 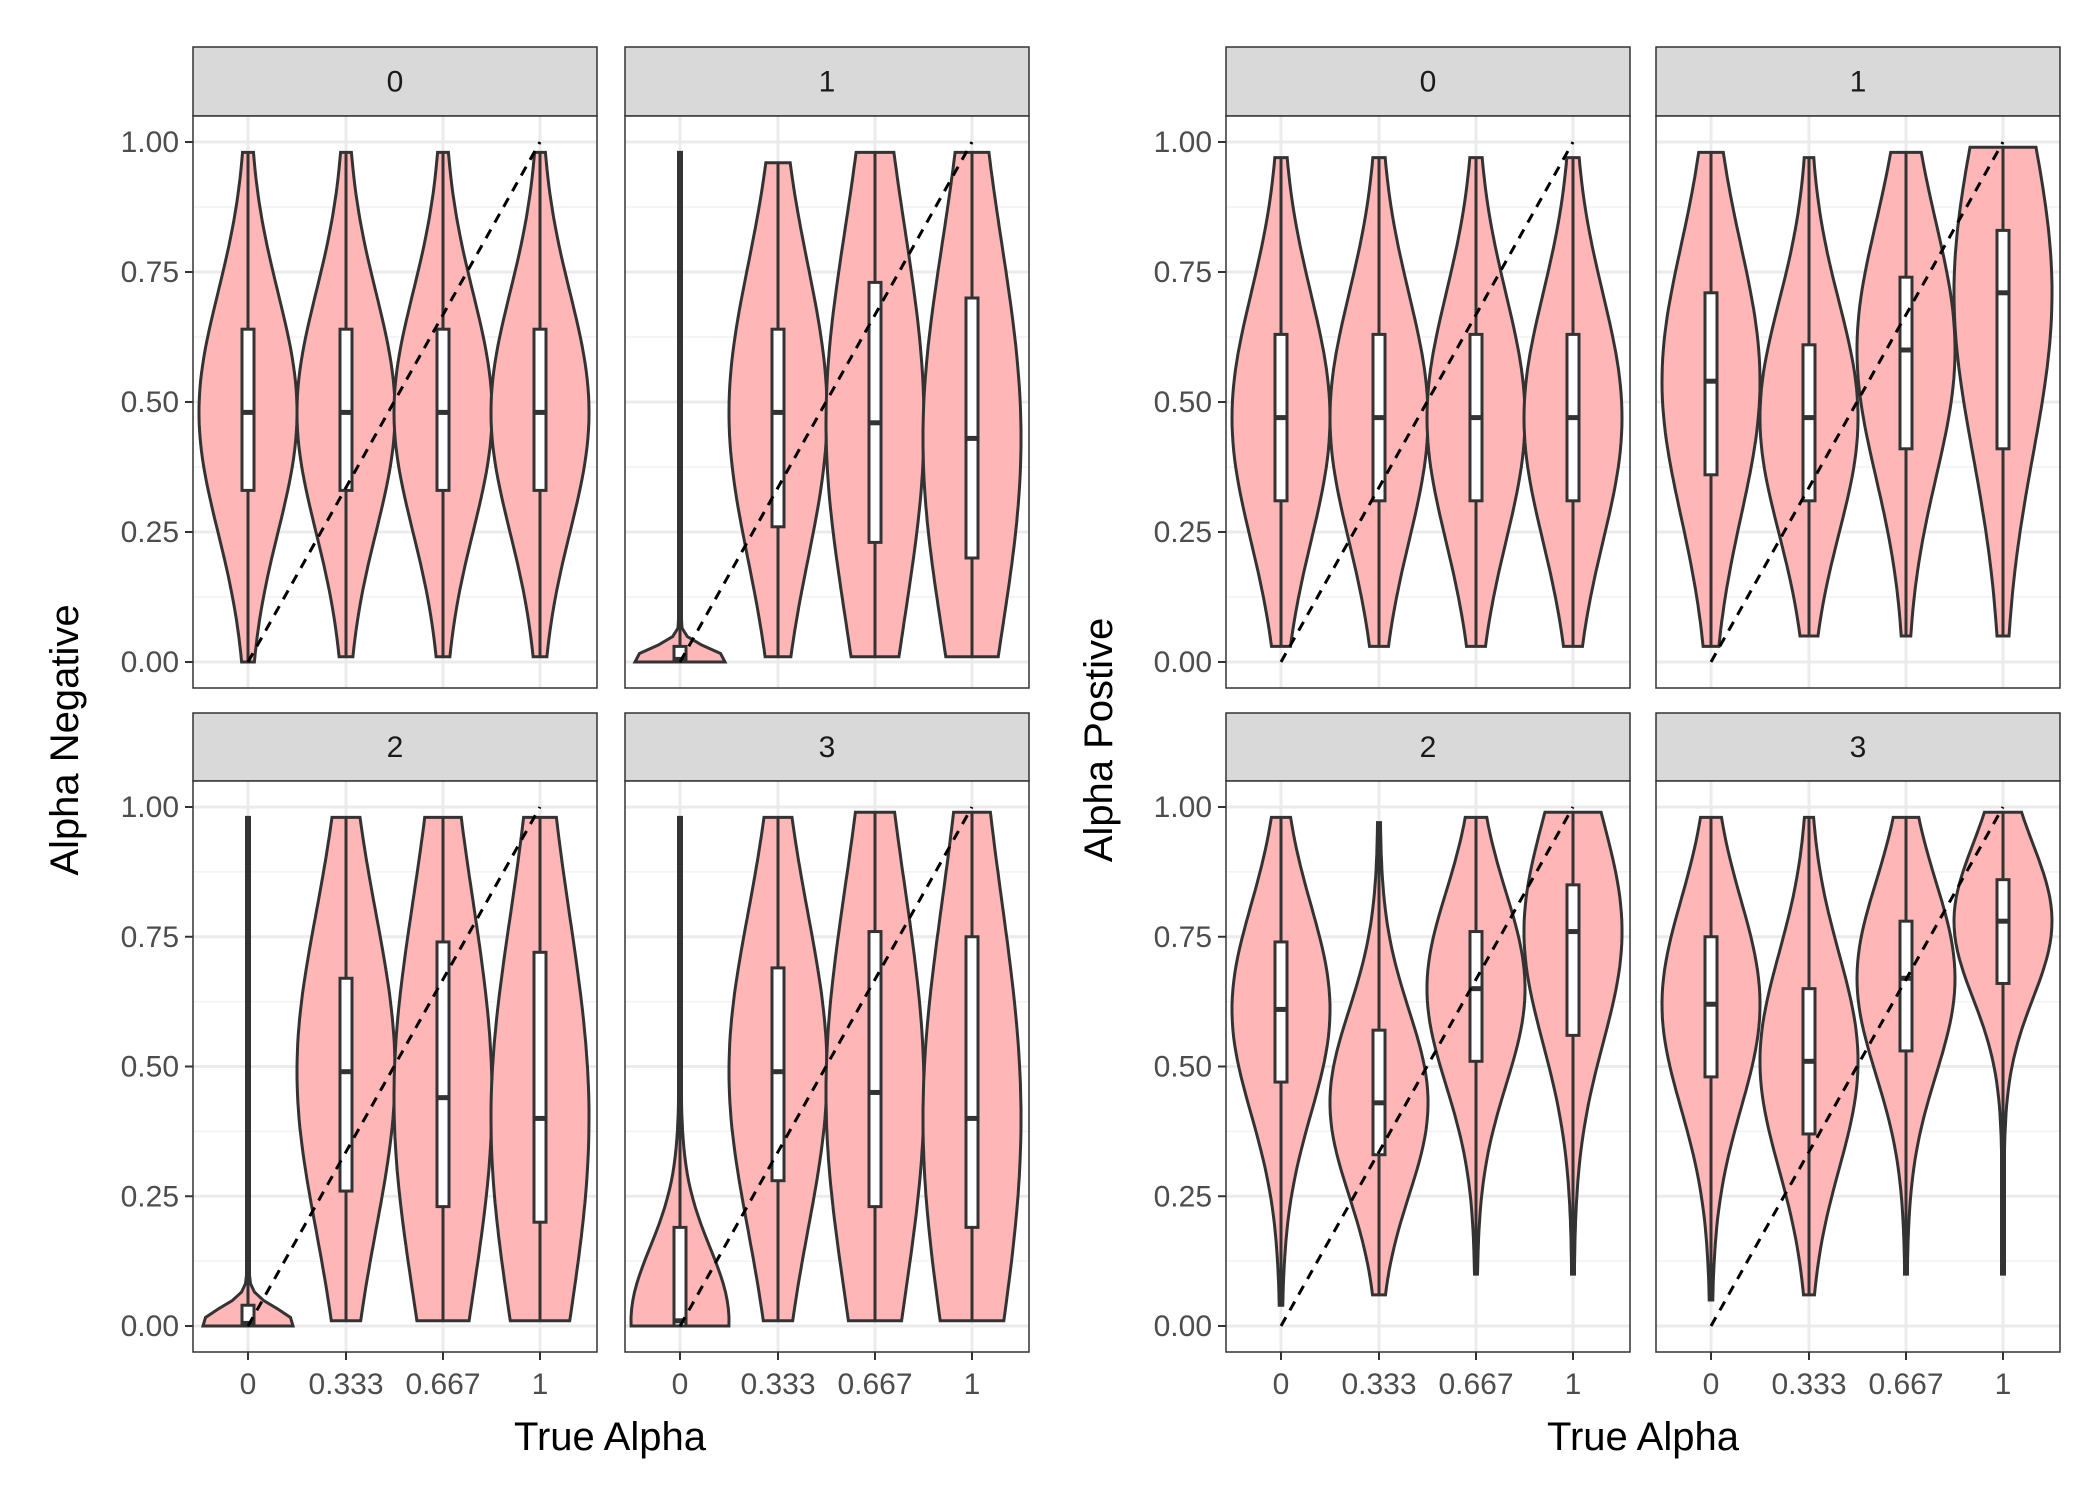 I want to click on facet-panel-negative-2: 2 0.00 0.25 0.50 0.75 1.00 0 0.333 0.667 1, so click(x=359, y=1056).